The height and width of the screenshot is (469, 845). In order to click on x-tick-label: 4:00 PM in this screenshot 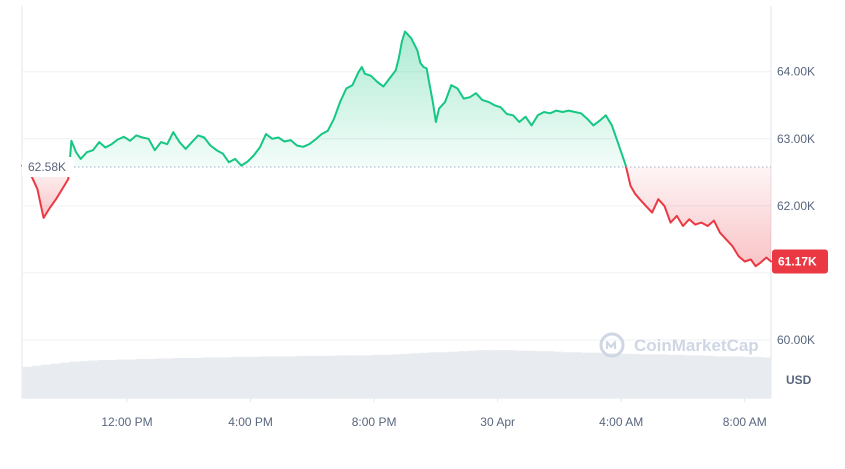, I will do `click(250, 422)`.